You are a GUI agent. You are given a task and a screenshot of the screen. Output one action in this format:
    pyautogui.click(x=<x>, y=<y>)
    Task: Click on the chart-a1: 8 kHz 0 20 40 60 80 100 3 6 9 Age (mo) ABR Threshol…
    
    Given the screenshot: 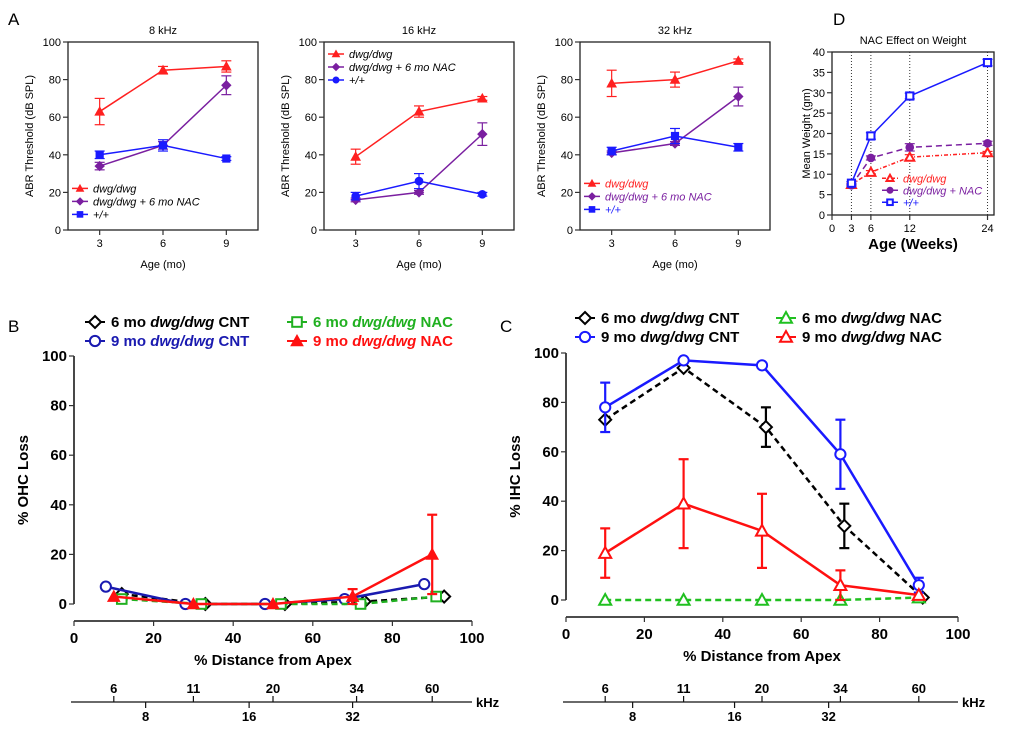 What is the action you would take?
    pyautogui.click(x=141, y=148)
    